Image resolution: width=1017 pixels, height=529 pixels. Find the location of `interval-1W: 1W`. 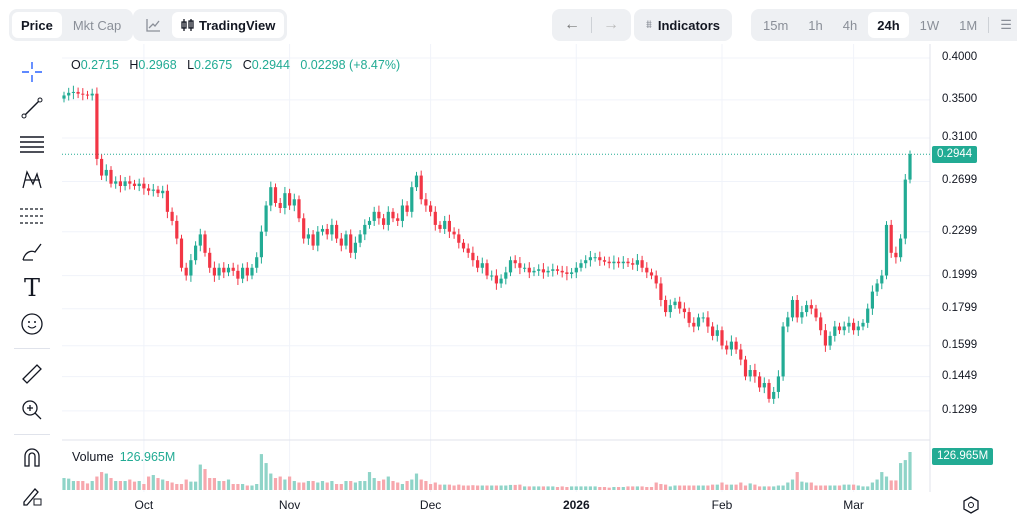

interval-1W: 1W is located at coordinates (929, 25).